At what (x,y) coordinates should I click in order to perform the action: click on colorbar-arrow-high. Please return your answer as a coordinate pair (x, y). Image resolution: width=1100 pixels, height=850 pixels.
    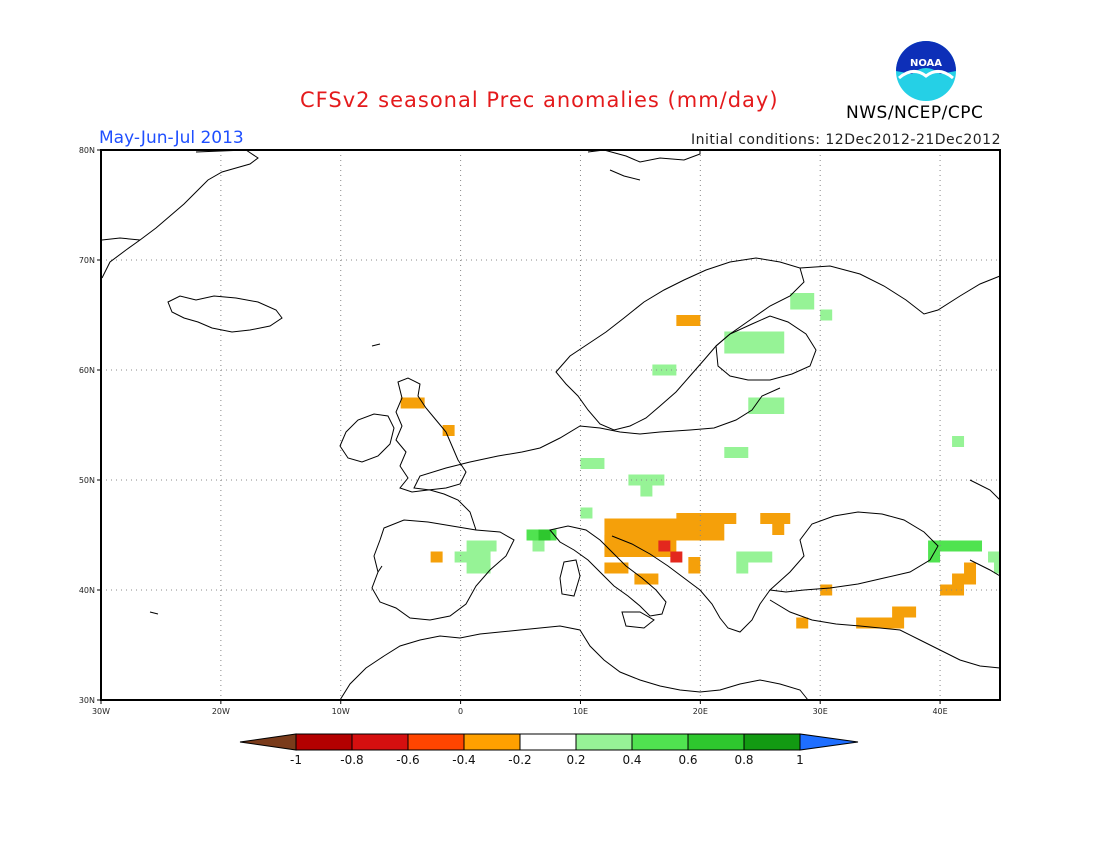
    Looking at the image, I should click on (829, 742).